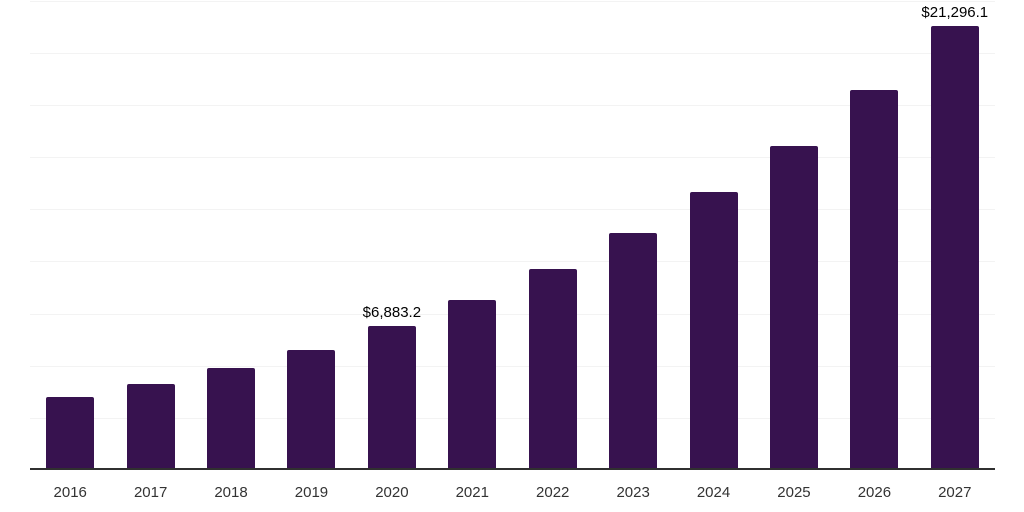  I want to click on bar-2022, so click(552, 369).